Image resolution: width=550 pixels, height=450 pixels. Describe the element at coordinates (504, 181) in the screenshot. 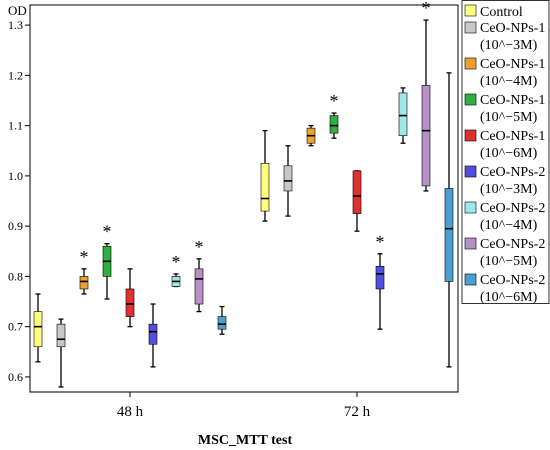

I see `legend-item-6: CeO-NPs-2 (10^−3M)` at that location.